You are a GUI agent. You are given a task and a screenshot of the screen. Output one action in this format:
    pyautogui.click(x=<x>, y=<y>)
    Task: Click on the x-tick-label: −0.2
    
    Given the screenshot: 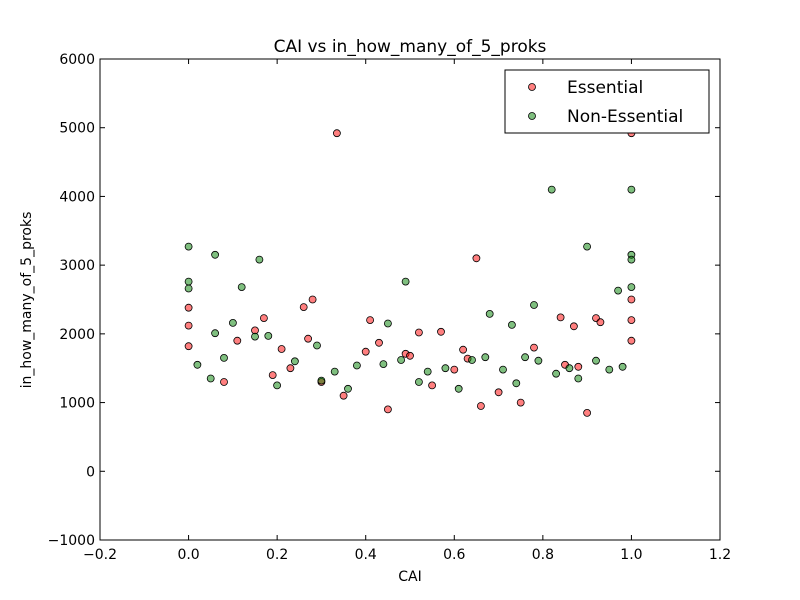 What is the action you would take?
    pyautogui.click(x=100, y=555)
    